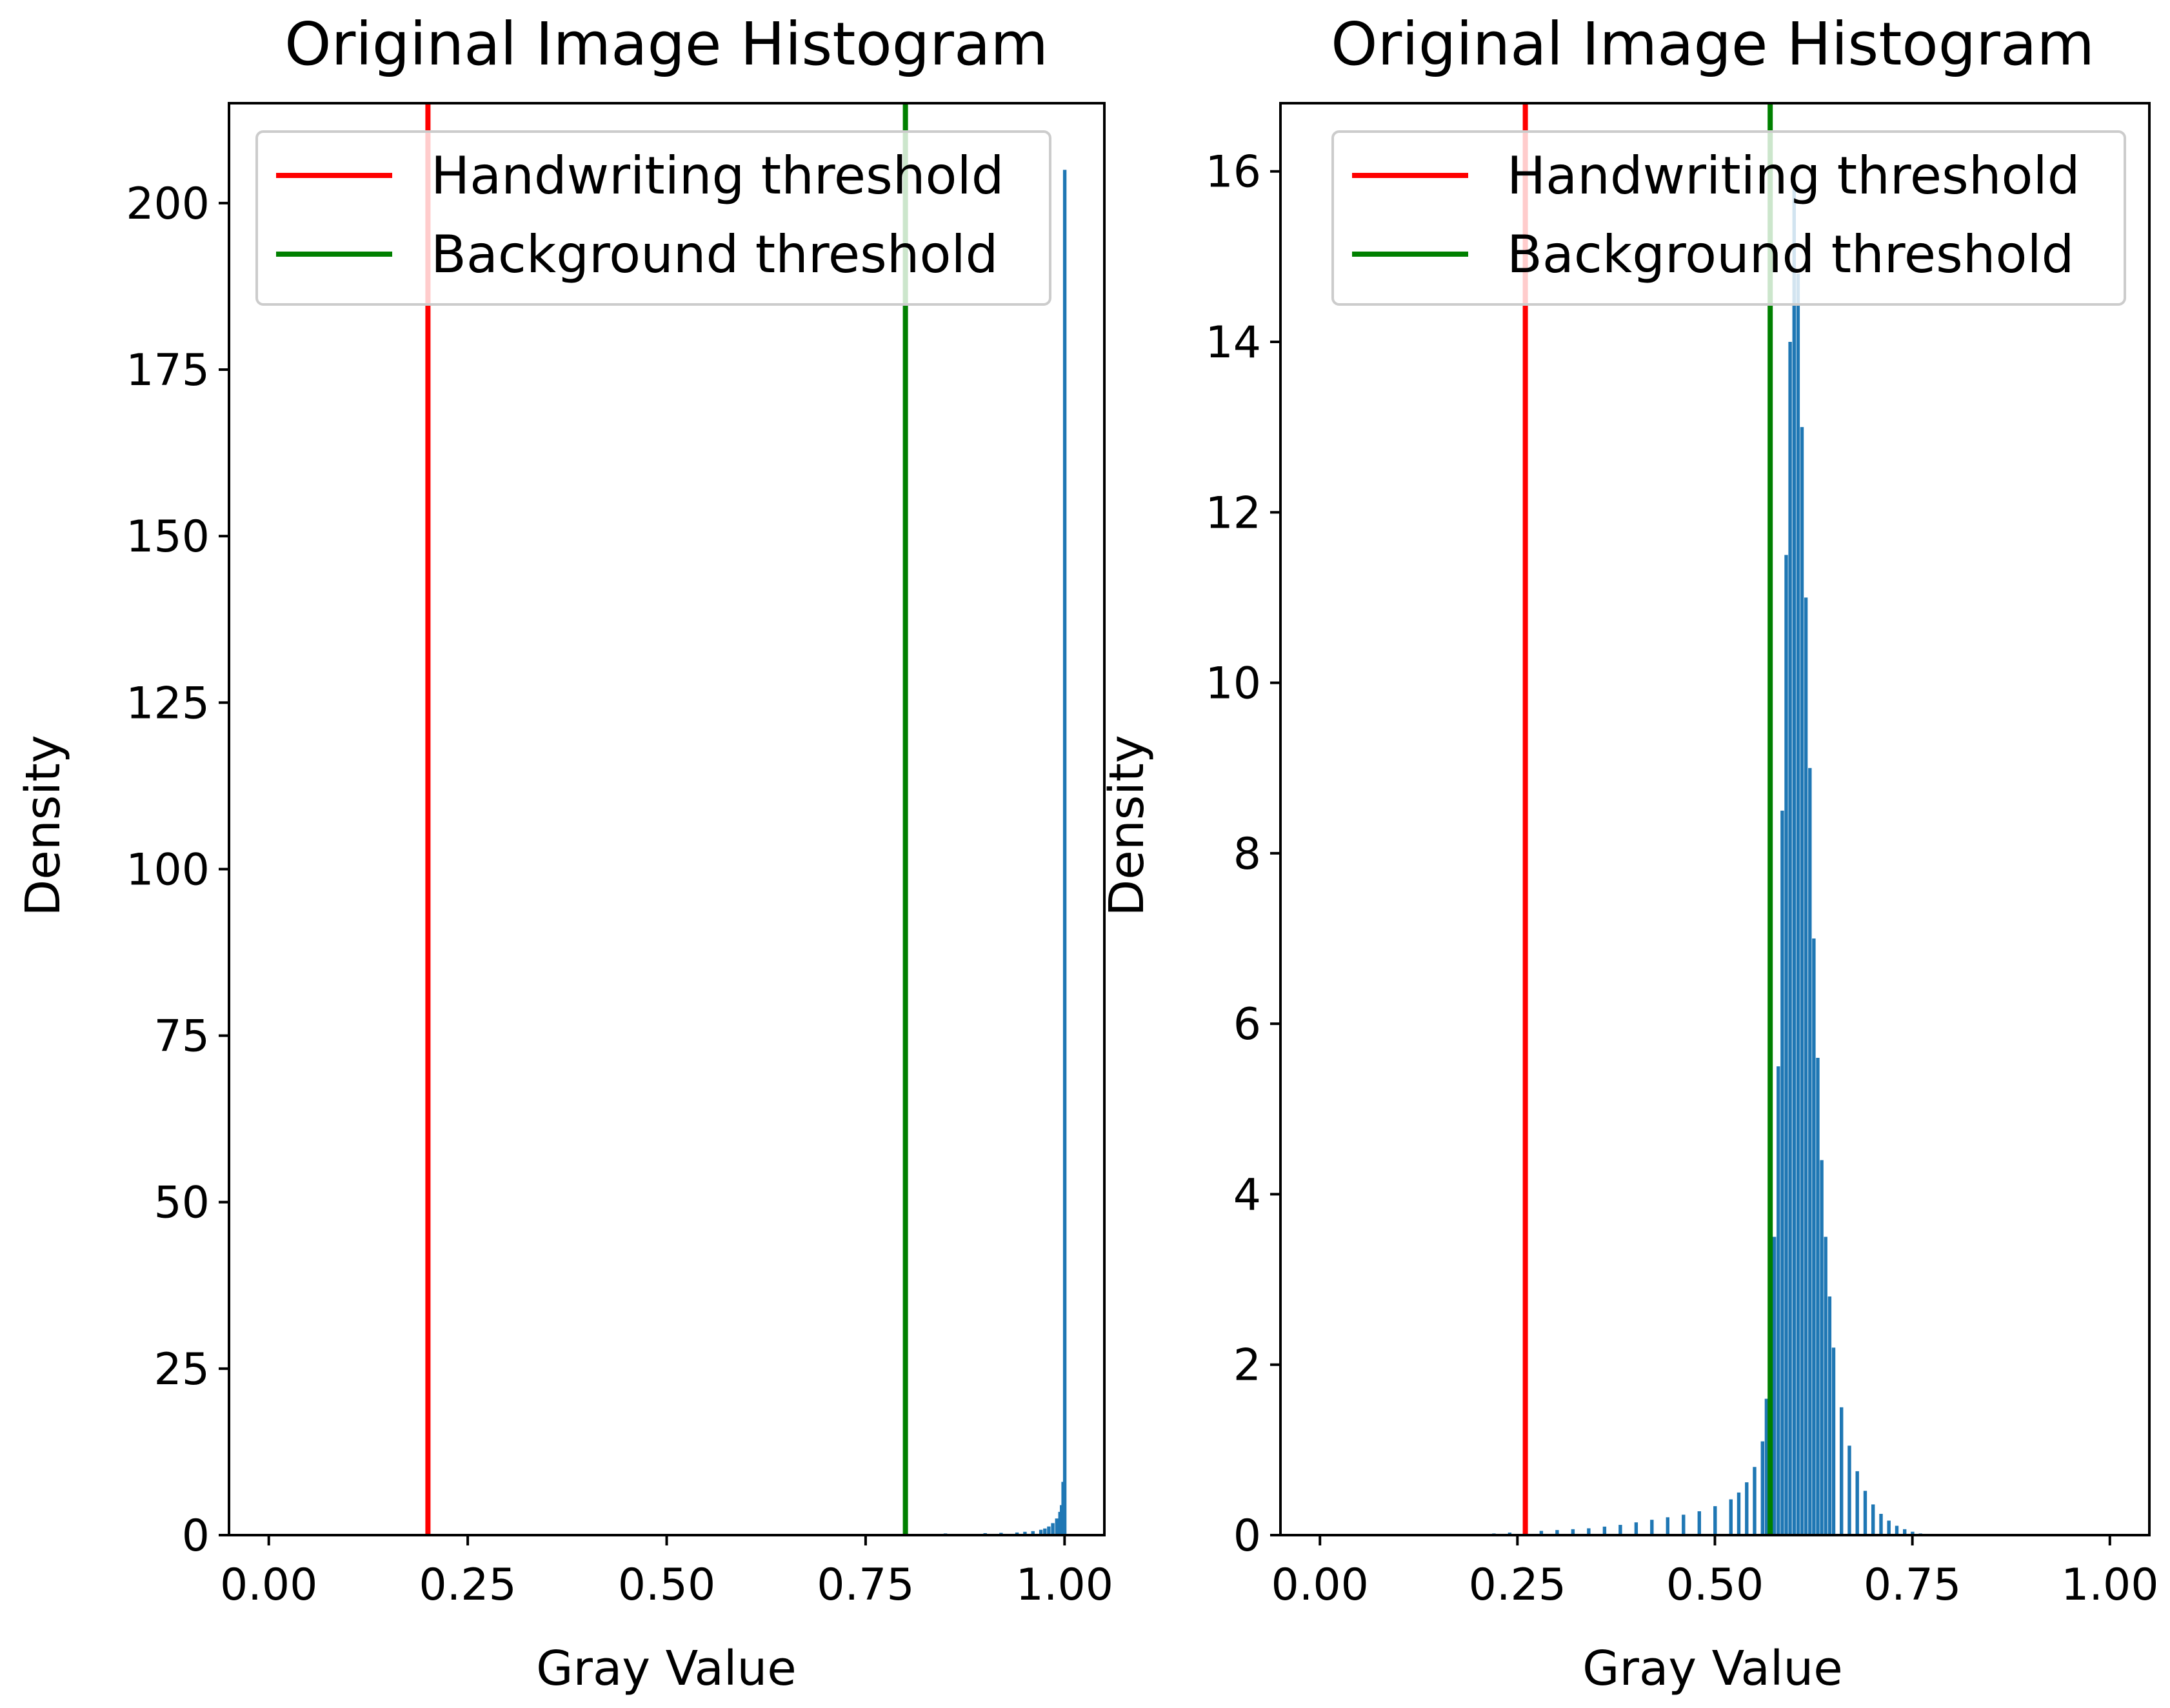  What do you see at coordinates (1247, 1024) in the screenshot?
I see `right-y-tick-label-3: 6` at bounding box center [1247, 1024].